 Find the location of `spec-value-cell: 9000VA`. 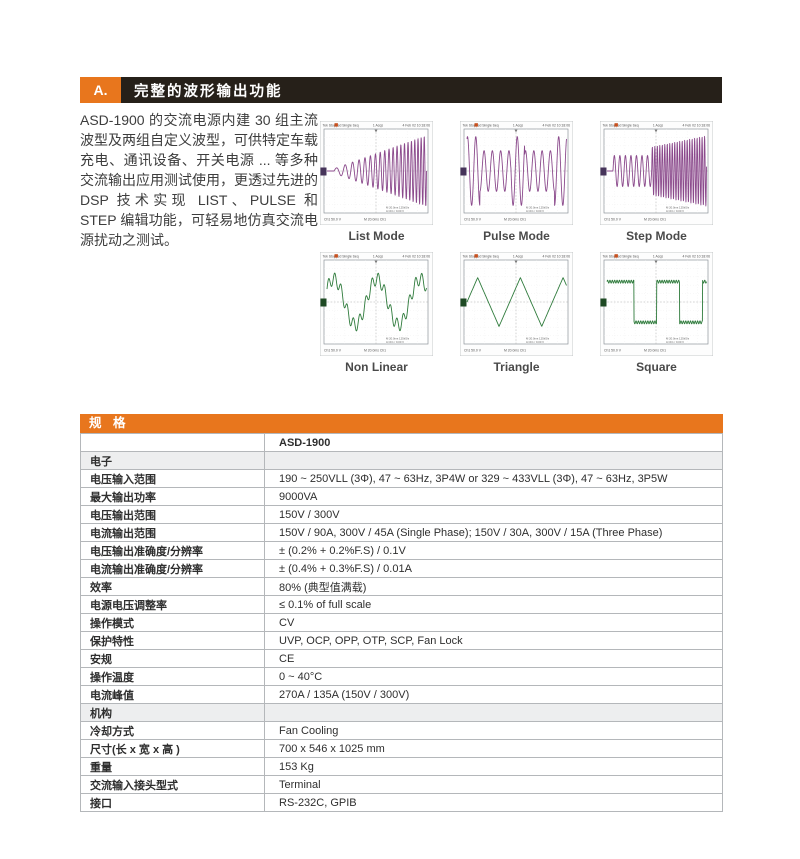

spec-value-cell: 9000VA is located at coordinates (493, 496).